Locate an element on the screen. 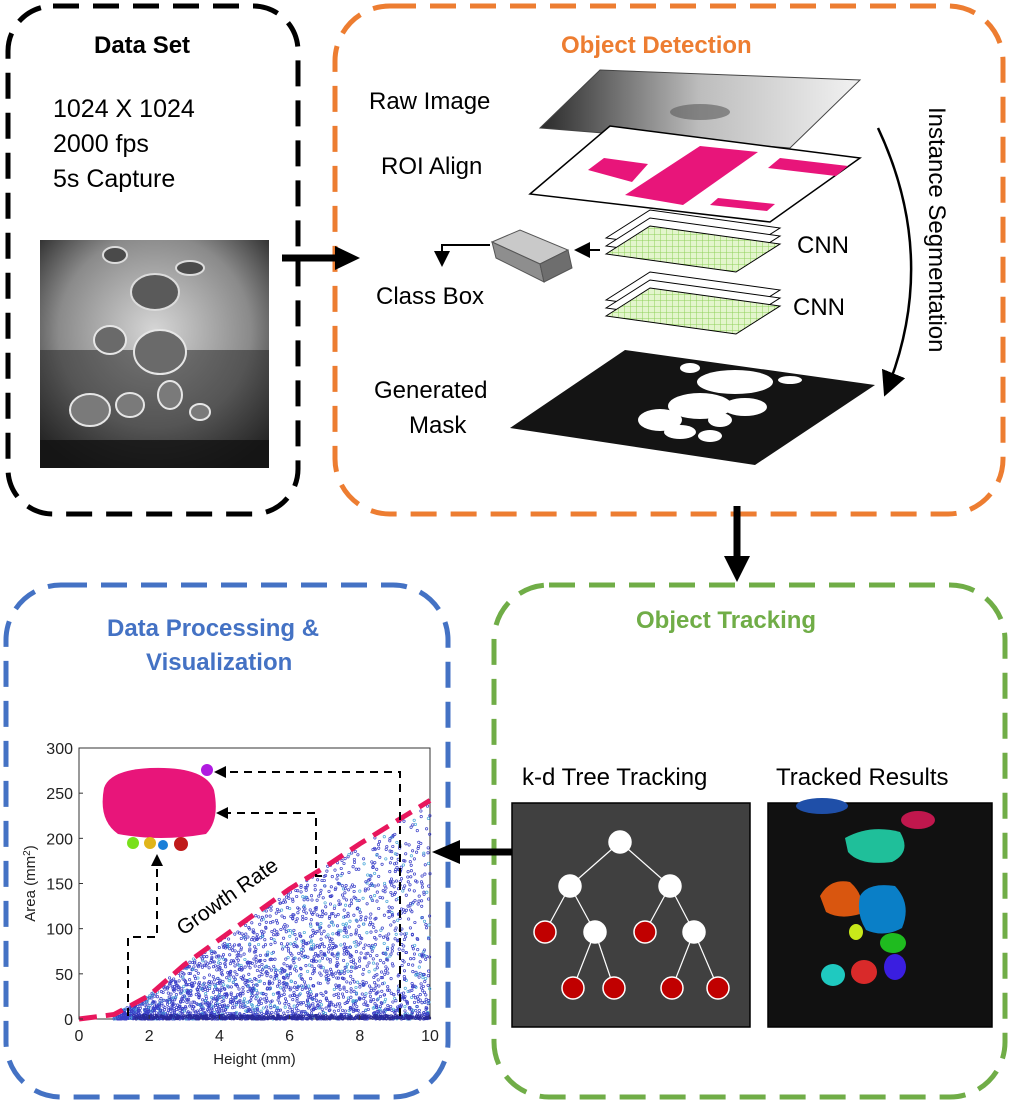 The image size is (1011, 1108). y-tick-label: 0 is located at coordinates (68, 1020).